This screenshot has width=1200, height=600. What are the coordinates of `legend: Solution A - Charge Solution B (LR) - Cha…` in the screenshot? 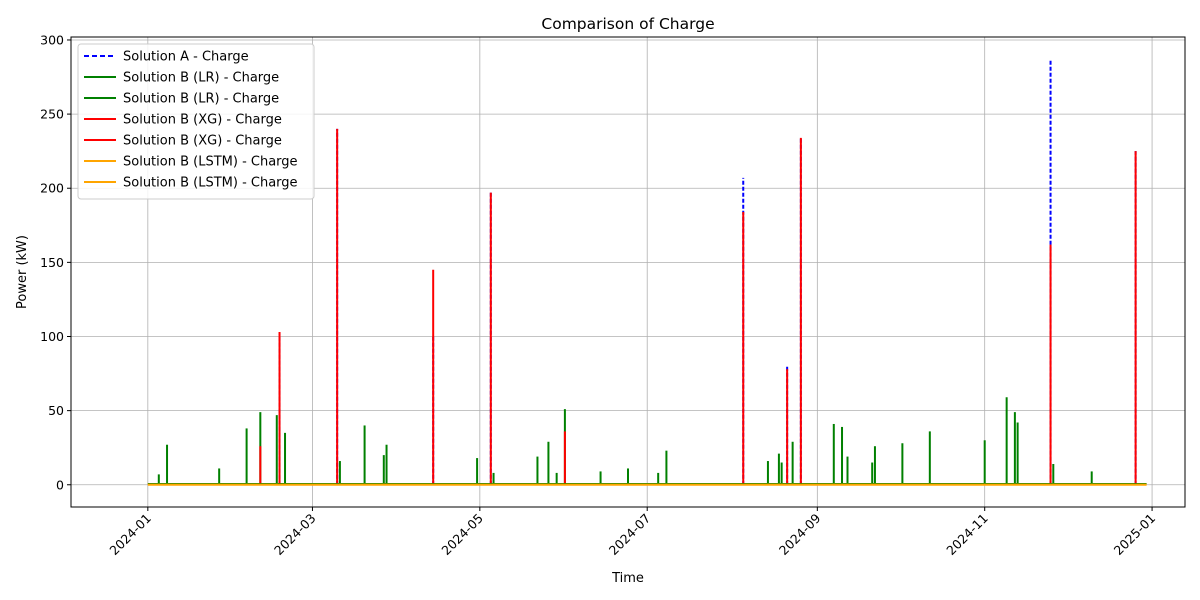 It's located at (196, 121).